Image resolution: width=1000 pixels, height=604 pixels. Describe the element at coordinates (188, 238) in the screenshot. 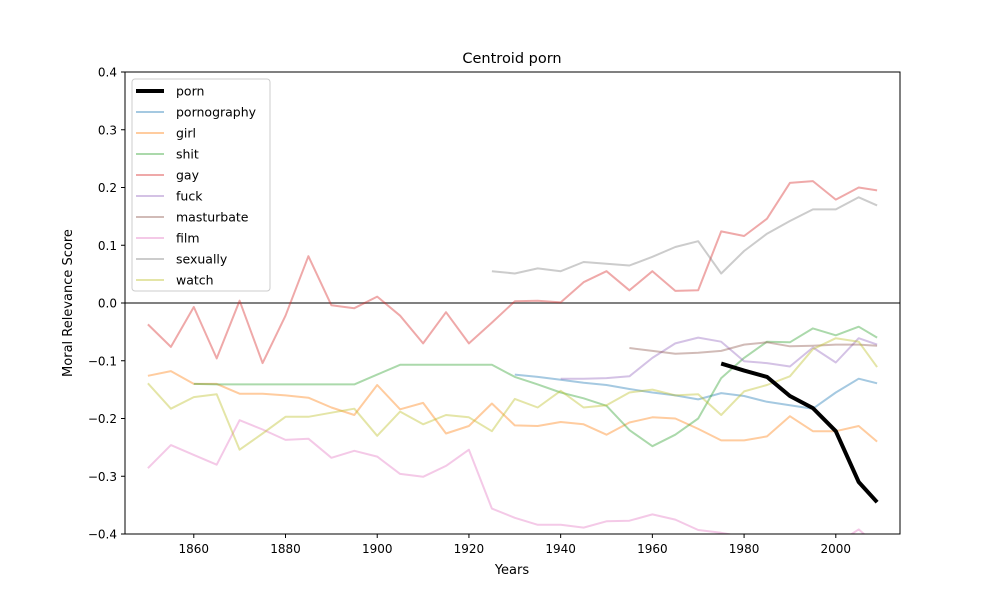

I see `legend-label-film: film` at that location.